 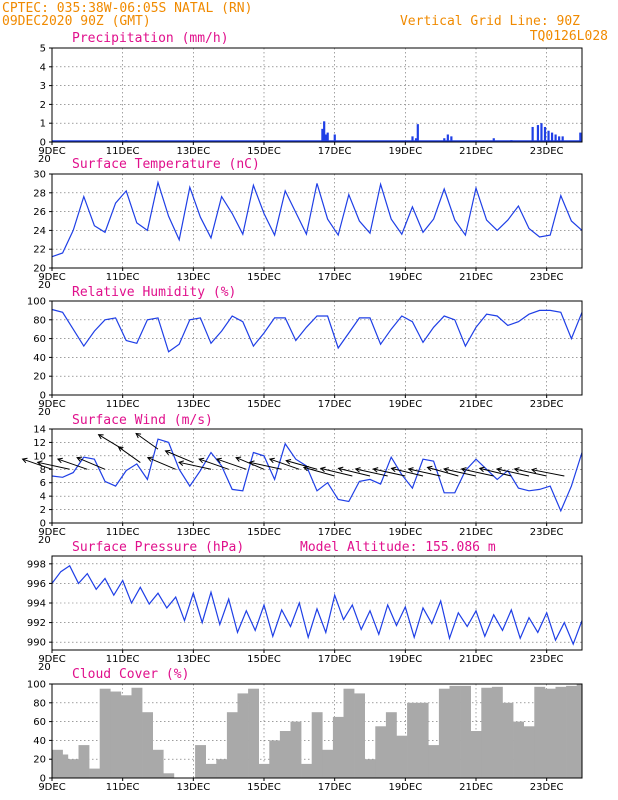 I want to click on header-date: 09DEC2020 90Z (GMT), so click(x=76, y=21).